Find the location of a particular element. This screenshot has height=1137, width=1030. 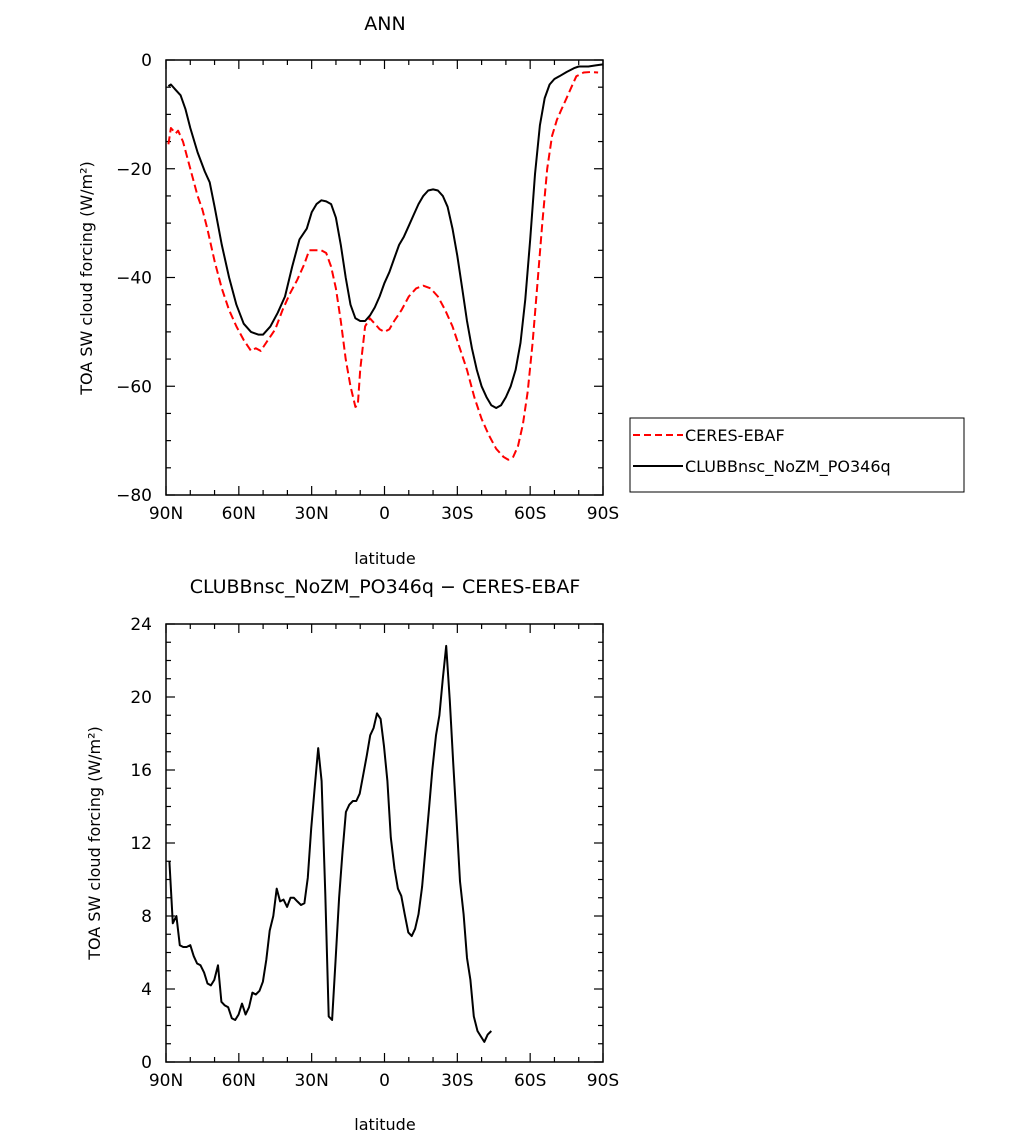

legend-label-clubb: CLUBBnsc_NoZM_PO346q is located at coordinates (788, 467).